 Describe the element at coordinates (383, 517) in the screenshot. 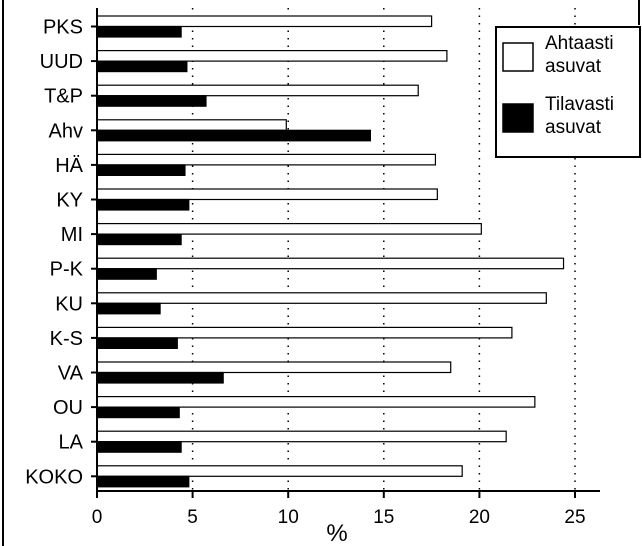

I see `x-tick-label: 15` at that location.